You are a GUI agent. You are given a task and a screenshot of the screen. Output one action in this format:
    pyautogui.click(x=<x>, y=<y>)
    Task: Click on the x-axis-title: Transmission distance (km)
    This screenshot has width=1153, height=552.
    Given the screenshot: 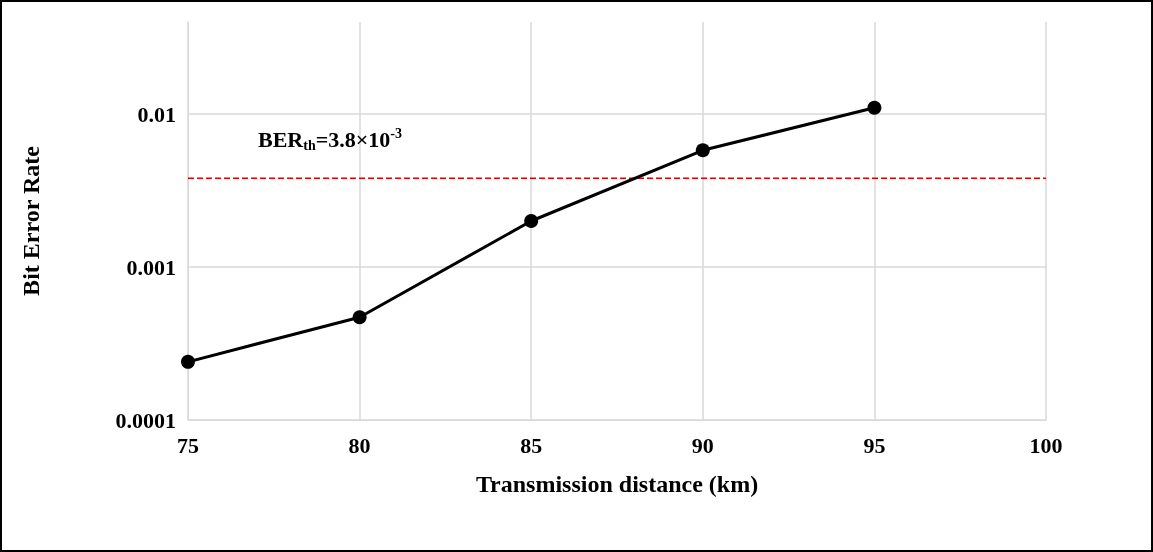 What is the action you would take?
    pyautogui.click(x=617, y=484)
    